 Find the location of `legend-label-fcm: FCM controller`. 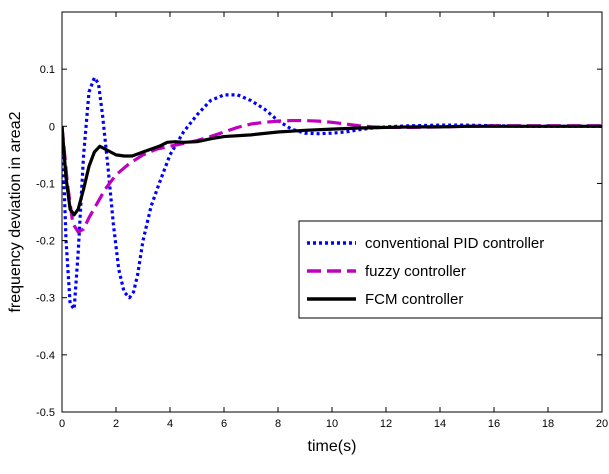

legend-label-fcm: FCM controller is located at coordinates (414, 299).